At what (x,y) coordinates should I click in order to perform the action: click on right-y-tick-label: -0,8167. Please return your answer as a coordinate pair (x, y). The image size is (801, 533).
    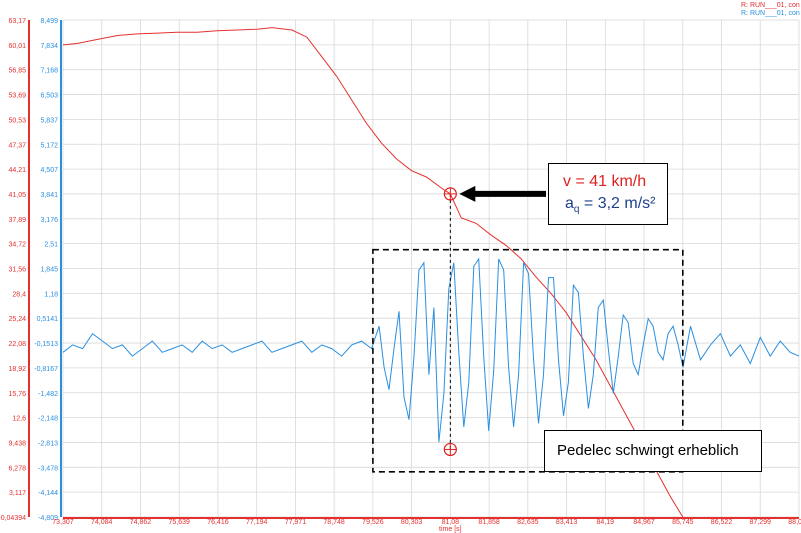
    Looking at the image, I should click on (46, 369).